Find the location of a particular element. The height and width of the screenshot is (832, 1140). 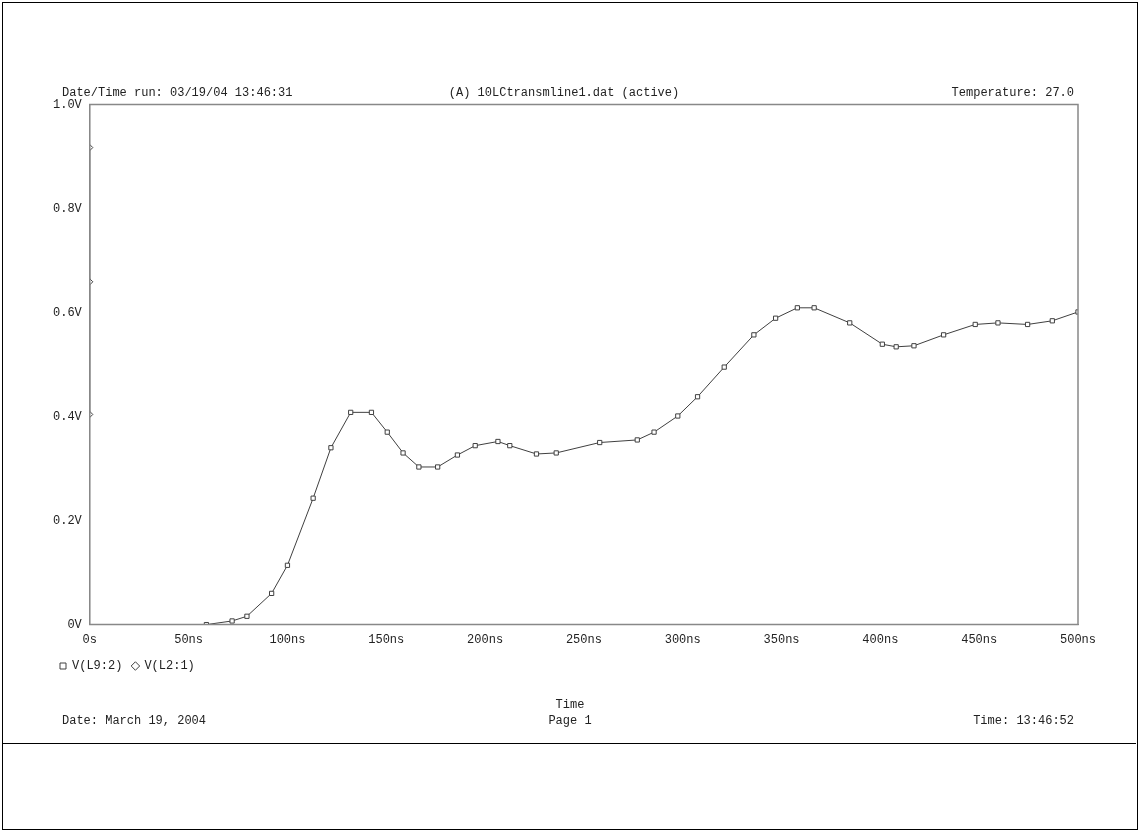

y-tick-label: 0.8V is located at coordinates (67, 208).